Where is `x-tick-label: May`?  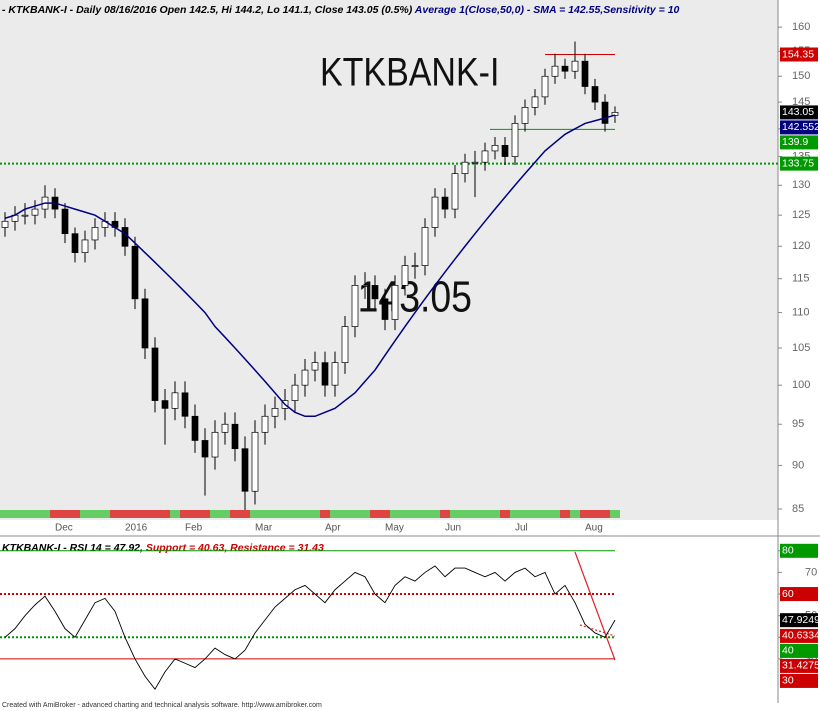
x-tick-label: May is located at coordinates (394, 528).